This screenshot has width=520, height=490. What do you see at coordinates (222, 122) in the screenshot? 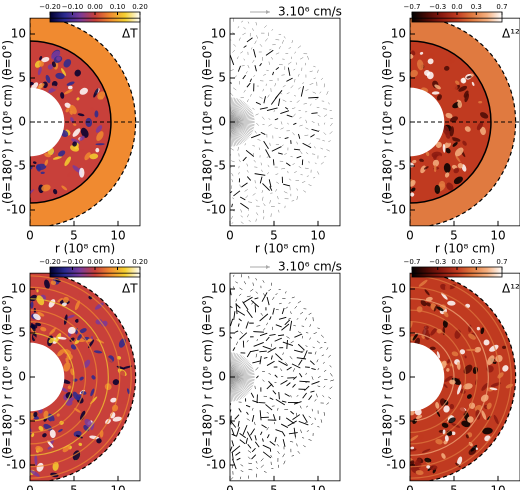
I see `y-tick-label: 0` at bounding box center [222, 122].